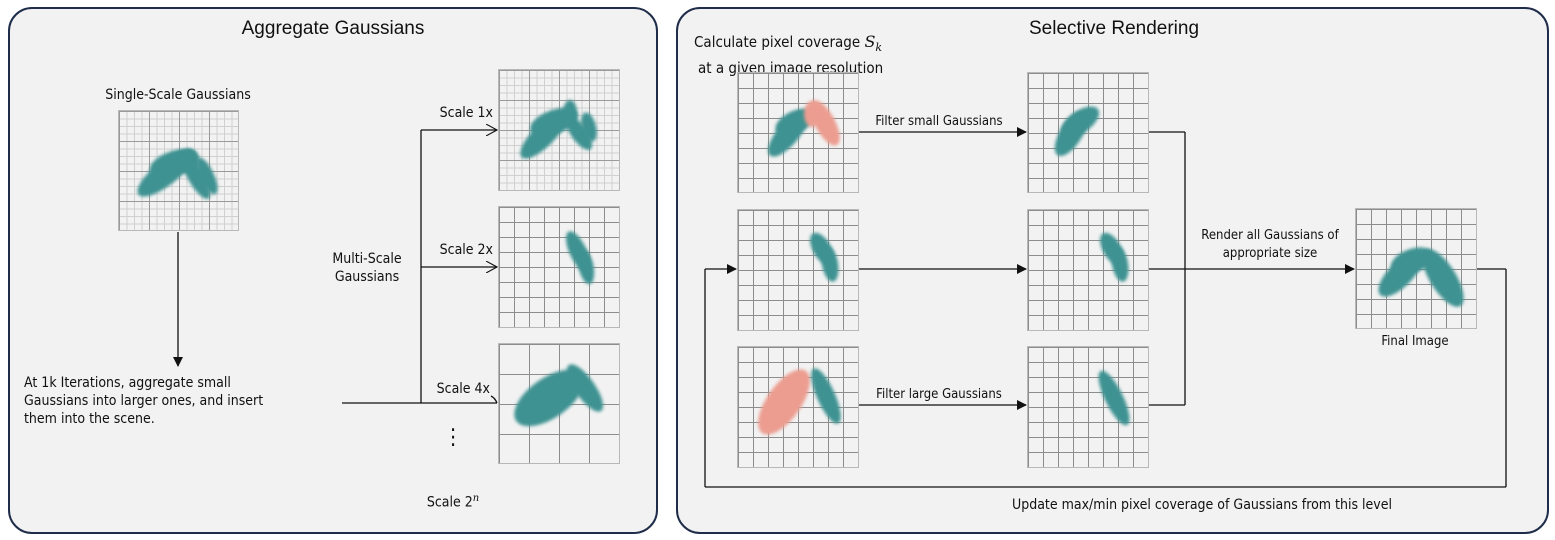 This screenshot has width=1555, height=540. I want to click on selective-rendering-title: Selective Rendering, so click(1114, 28).